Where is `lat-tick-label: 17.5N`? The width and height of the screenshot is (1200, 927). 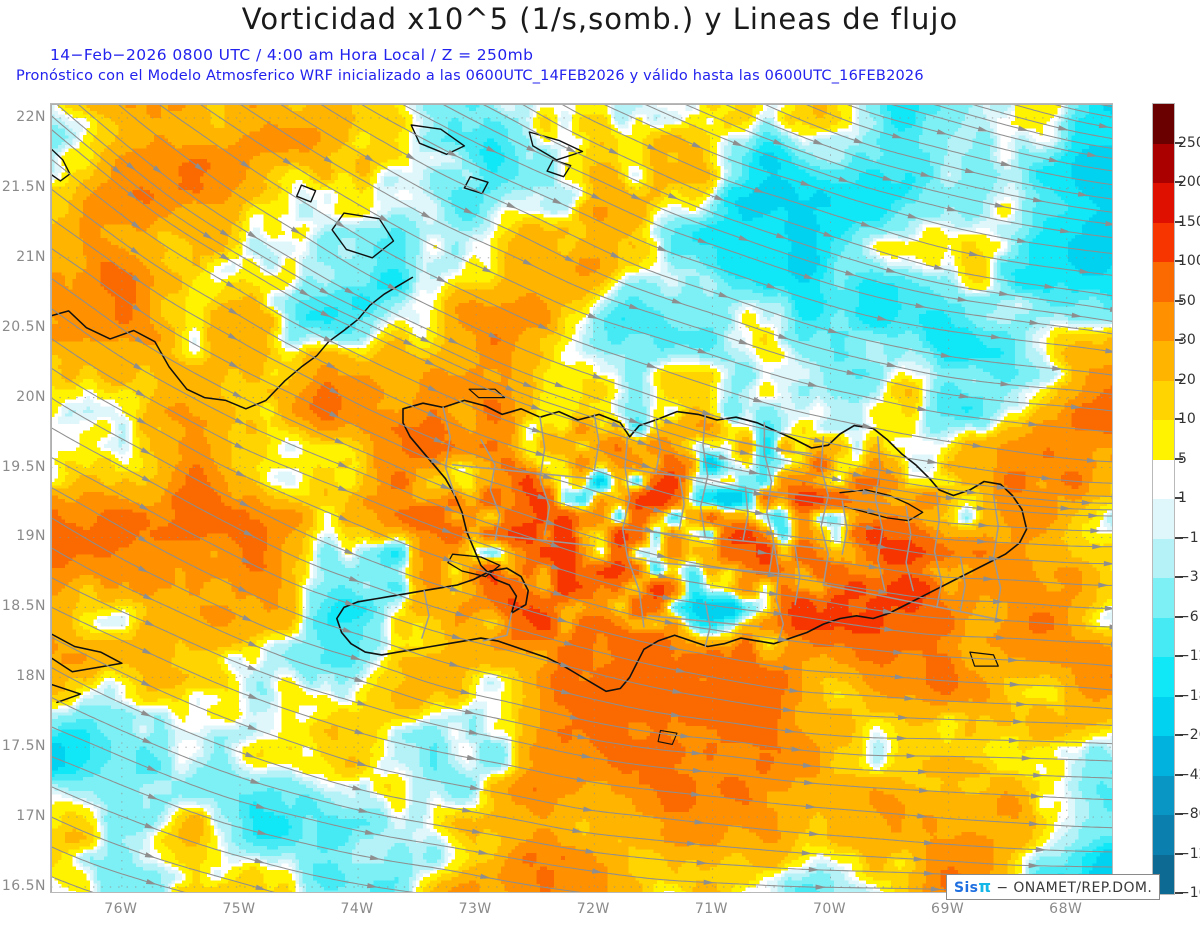 lat-tick-label: 17.5N is located at coordinates (23, 746).